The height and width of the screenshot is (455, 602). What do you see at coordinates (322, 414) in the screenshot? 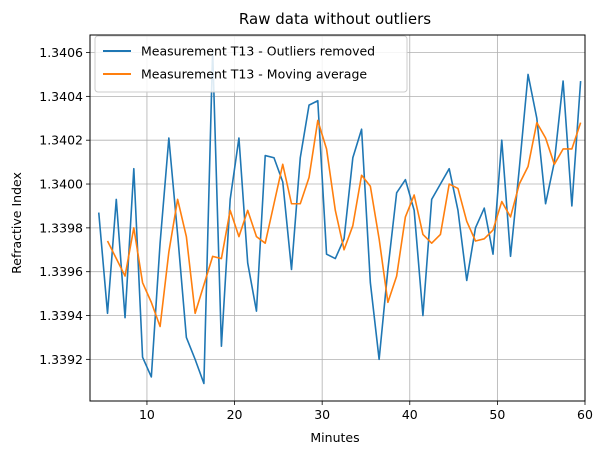
I see `x-tick-label: 30` at bounding box center [322, 414].